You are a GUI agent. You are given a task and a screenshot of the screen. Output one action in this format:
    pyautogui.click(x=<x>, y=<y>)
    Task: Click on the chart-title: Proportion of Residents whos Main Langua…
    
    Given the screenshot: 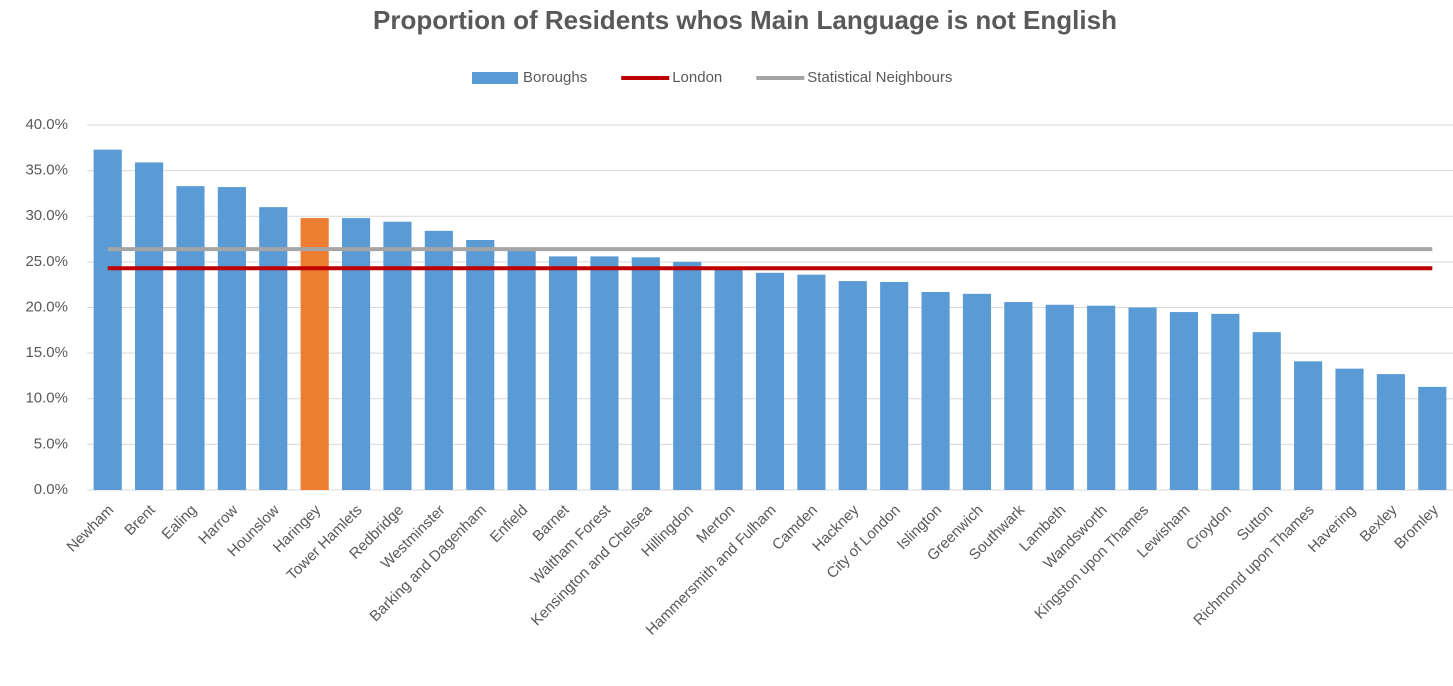 What is the action you would take?
    pyautogui.click(x=745, y=20)
    